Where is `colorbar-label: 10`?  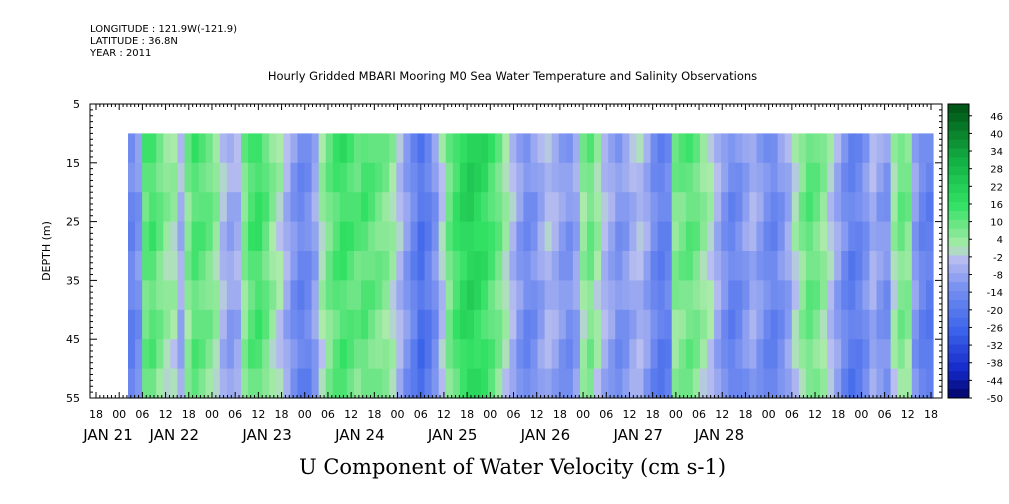
colorbar-label: 10 is located at coordinates (996, 223).